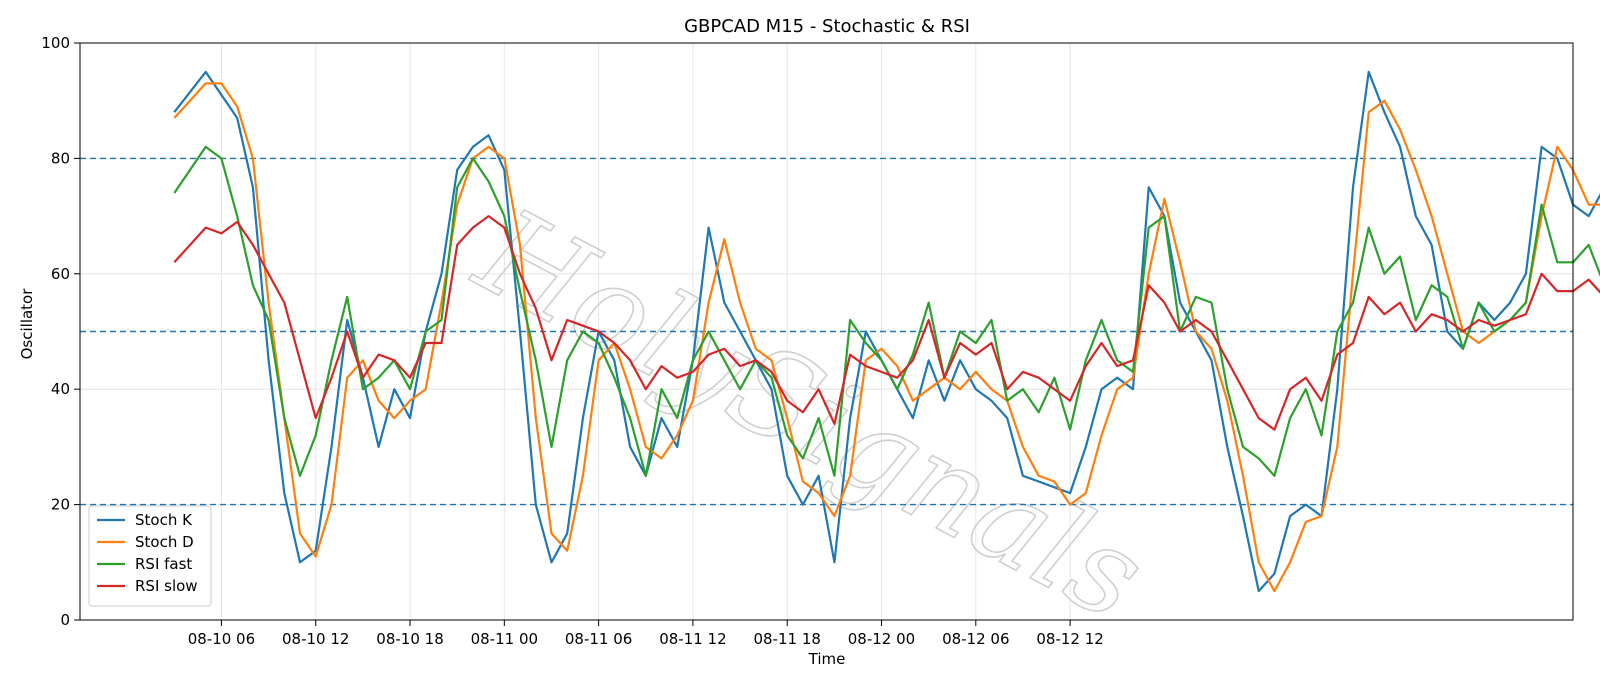 The height and width of the screenshot is (686, 1600). Describe the element at coordinates (881, 639) in the screenshot. I see `x-tick-label: 08-12 00` at that location.